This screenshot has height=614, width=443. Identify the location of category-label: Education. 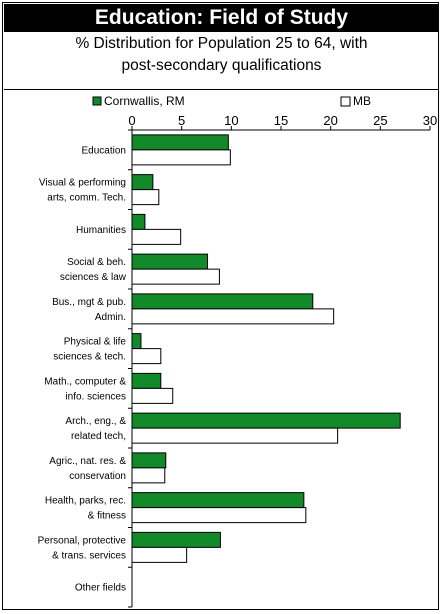
(104, 150).